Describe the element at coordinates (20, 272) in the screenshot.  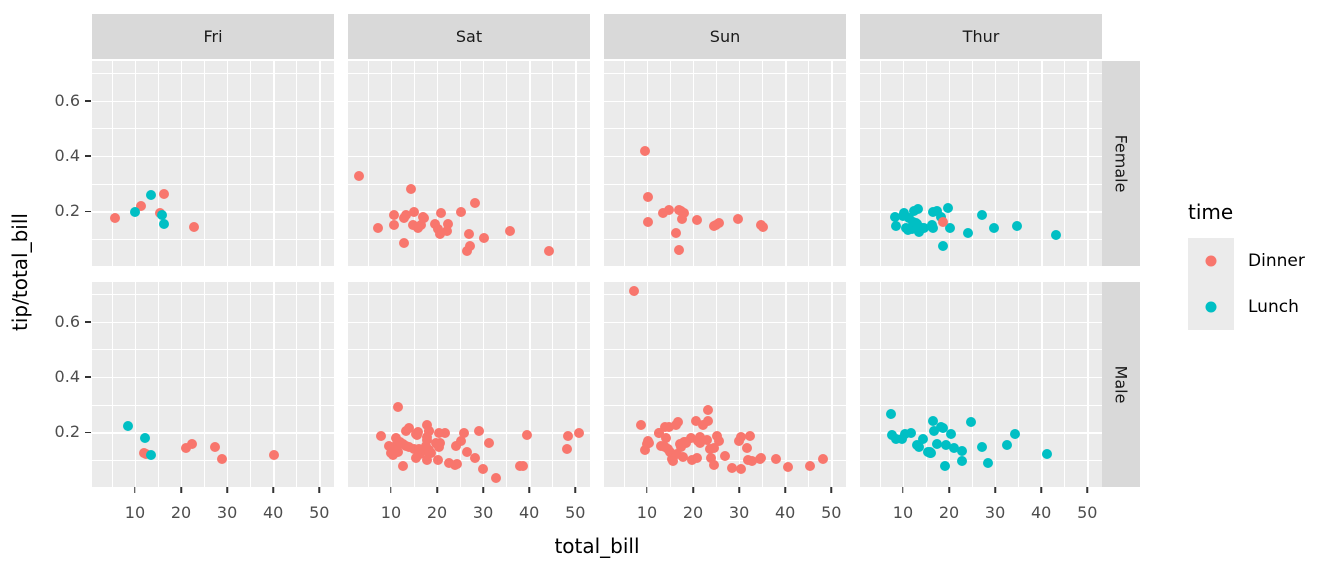
I see `y-axis-title: tip/total_bill` at that location.